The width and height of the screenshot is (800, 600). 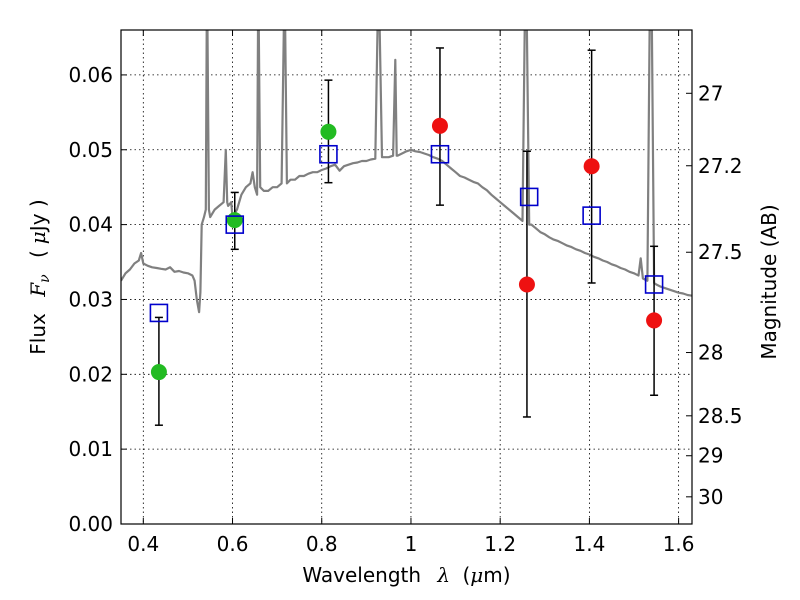 I want to click on y2-tick-label: 28.5, so click(x=720, y=416).